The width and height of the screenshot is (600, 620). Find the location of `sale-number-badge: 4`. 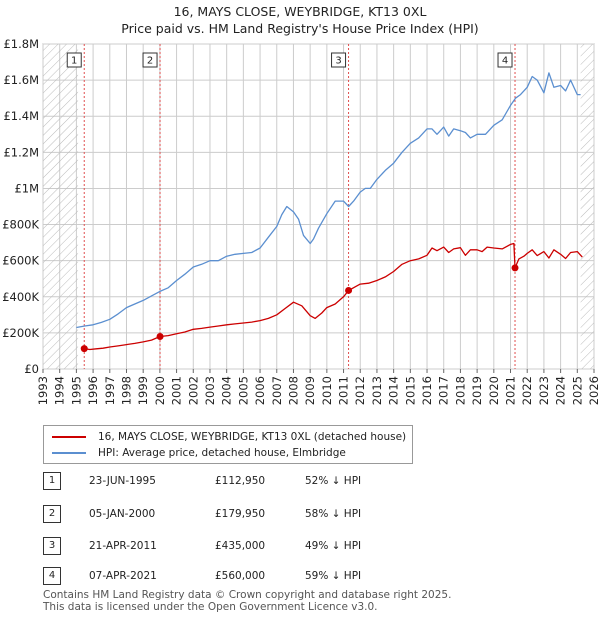

sale-number-badge: 4 is located at coordinates (52, 576).